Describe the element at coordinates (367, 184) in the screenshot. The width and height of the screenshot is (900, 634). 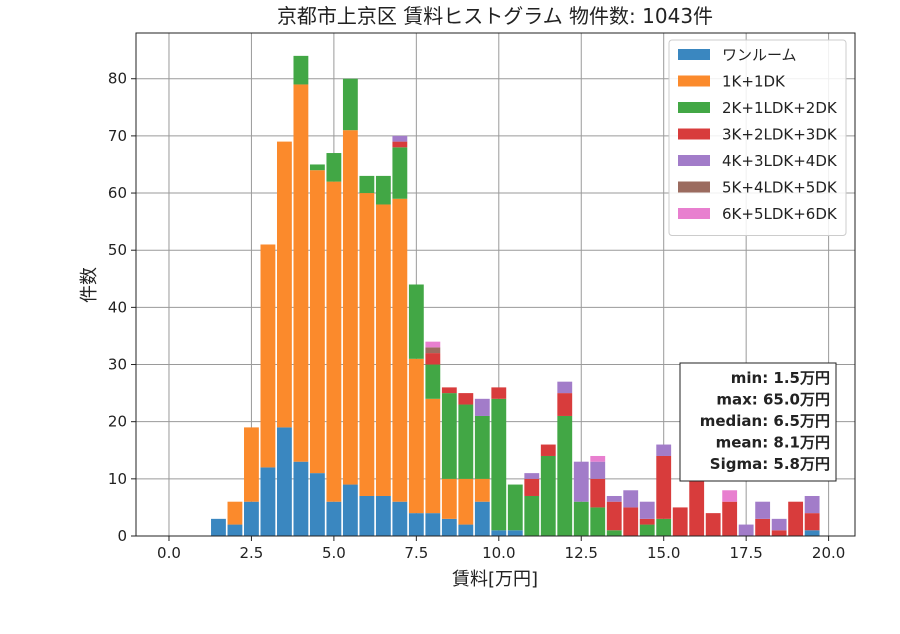
I see `bar-s2-x9` at that location.